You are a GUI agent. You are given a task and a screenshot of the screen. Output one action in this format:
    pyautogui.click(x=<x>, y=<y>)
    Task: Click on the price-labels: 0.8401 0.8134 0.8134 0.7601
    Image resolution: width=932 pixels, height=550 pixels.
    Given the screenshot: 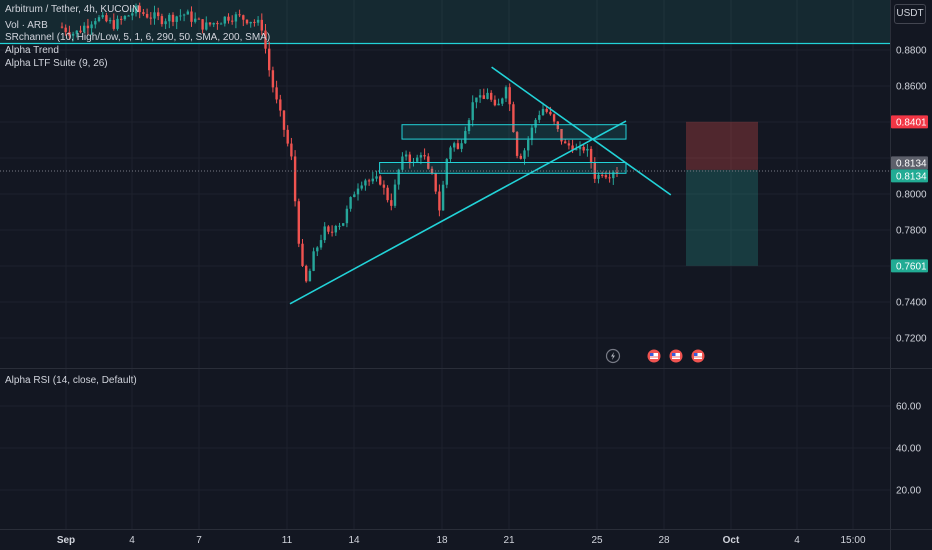 What is the action you would take?
    pyautogui.click(x=909, y=194)
    